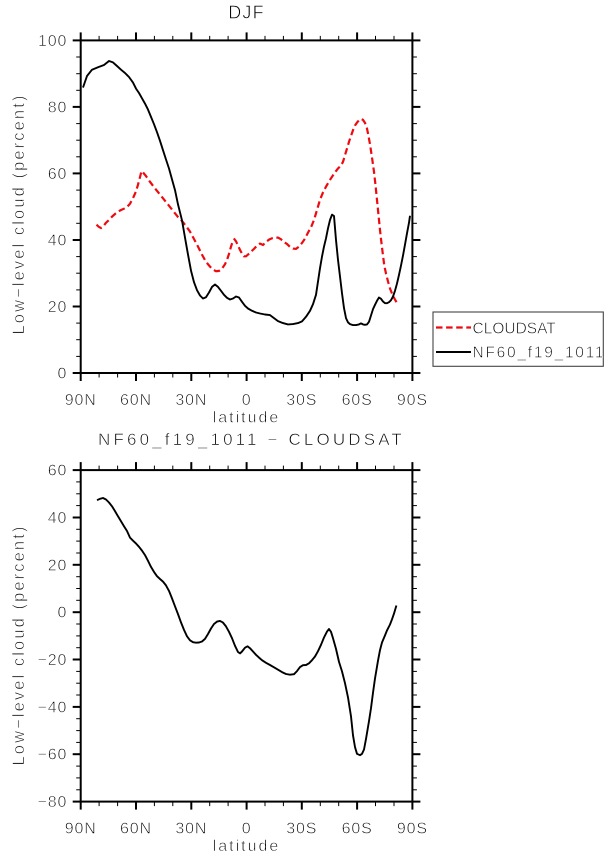  What do you see at coordinates (53, 660) in the screenshot?
I see `svg-text: −20` at bounding box center [53, 660].